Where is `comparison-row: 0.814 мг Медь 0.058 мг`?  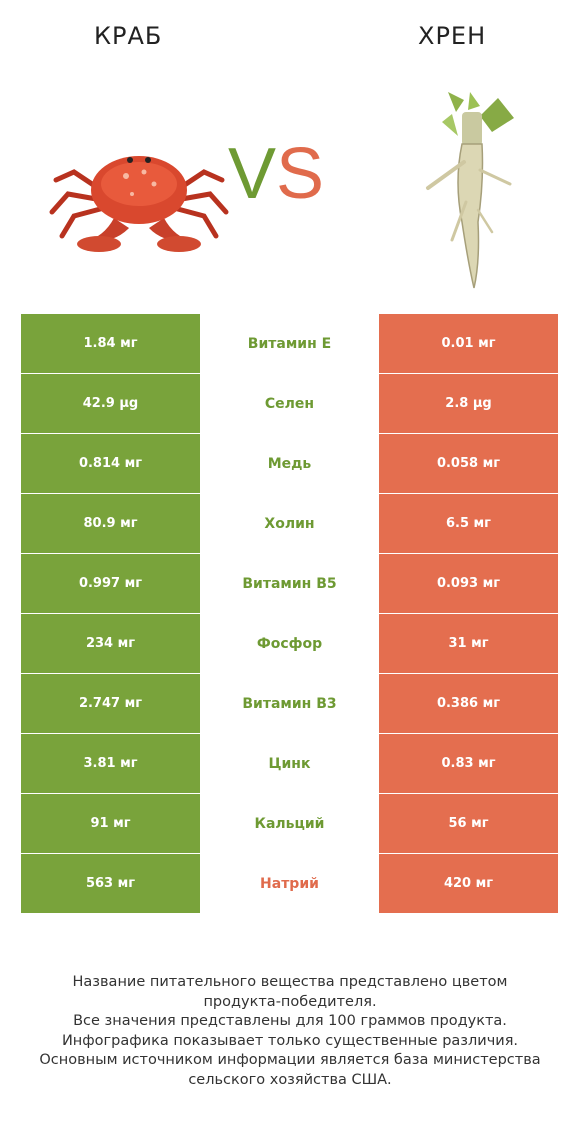 comparison-row: 0.814 мг Медь 0.058 мг is located at coordinates (289, 463).